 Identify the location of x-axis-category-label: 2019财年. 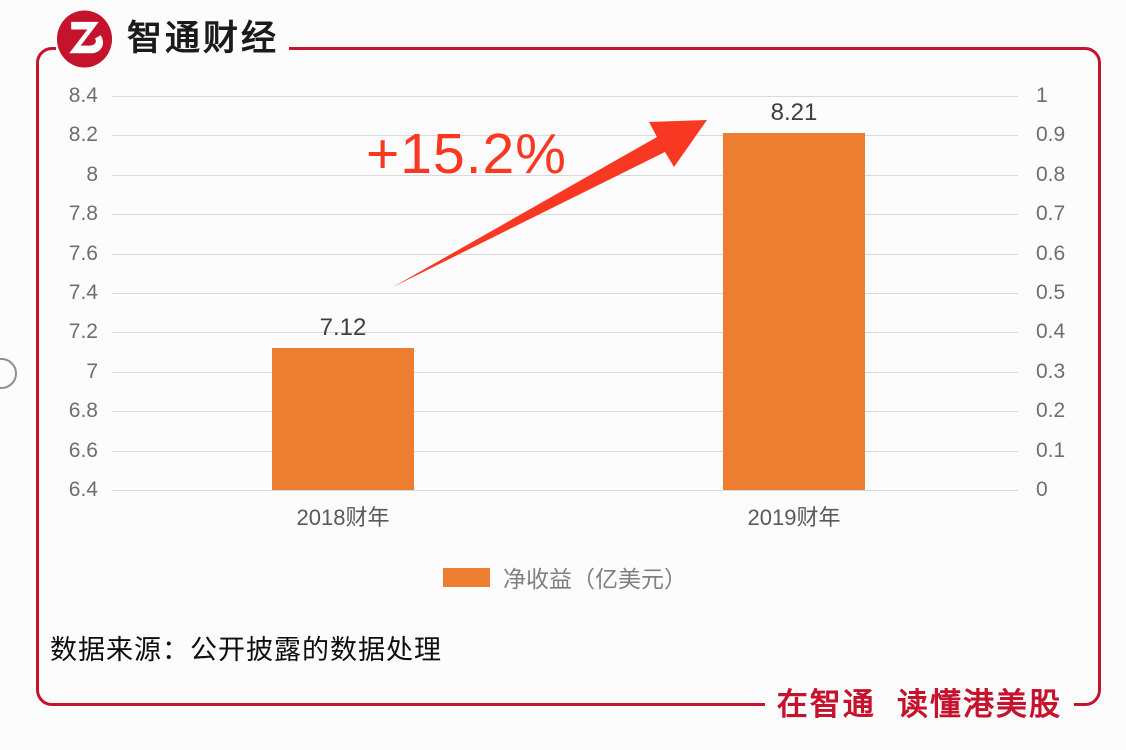
(794, 517).